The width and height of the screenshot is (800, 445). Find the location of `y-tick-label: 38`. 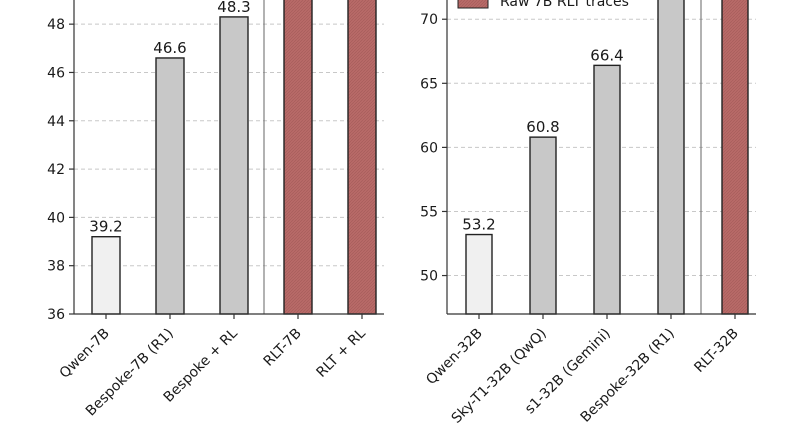

y-tick-label: 38 is located at coordinates (56, 267).